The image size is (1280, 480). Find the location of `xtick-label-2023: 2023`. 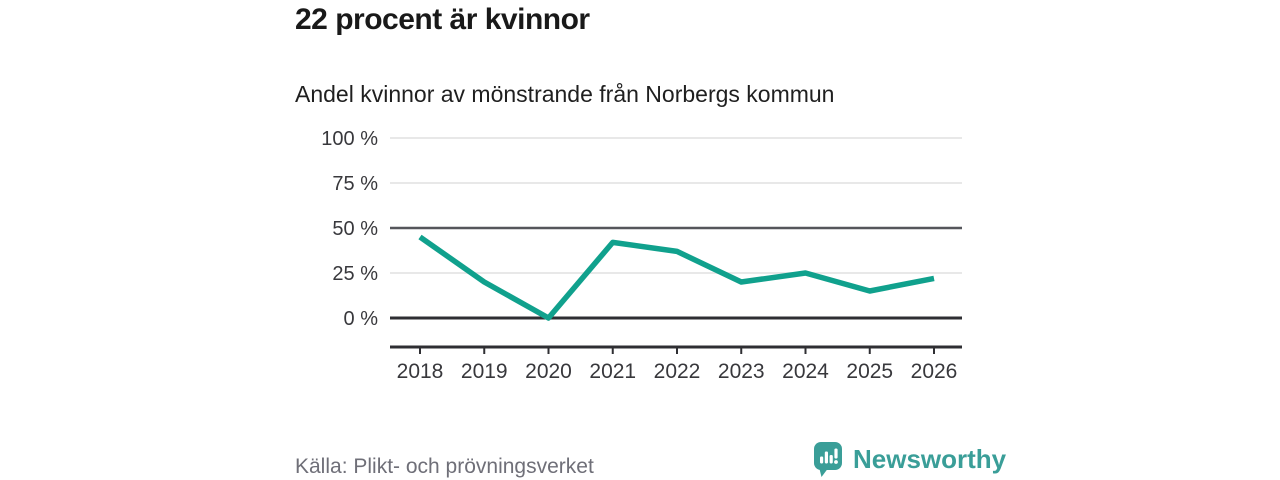

xtick-label-2023: 2023 is located at coordinates (741, 371).